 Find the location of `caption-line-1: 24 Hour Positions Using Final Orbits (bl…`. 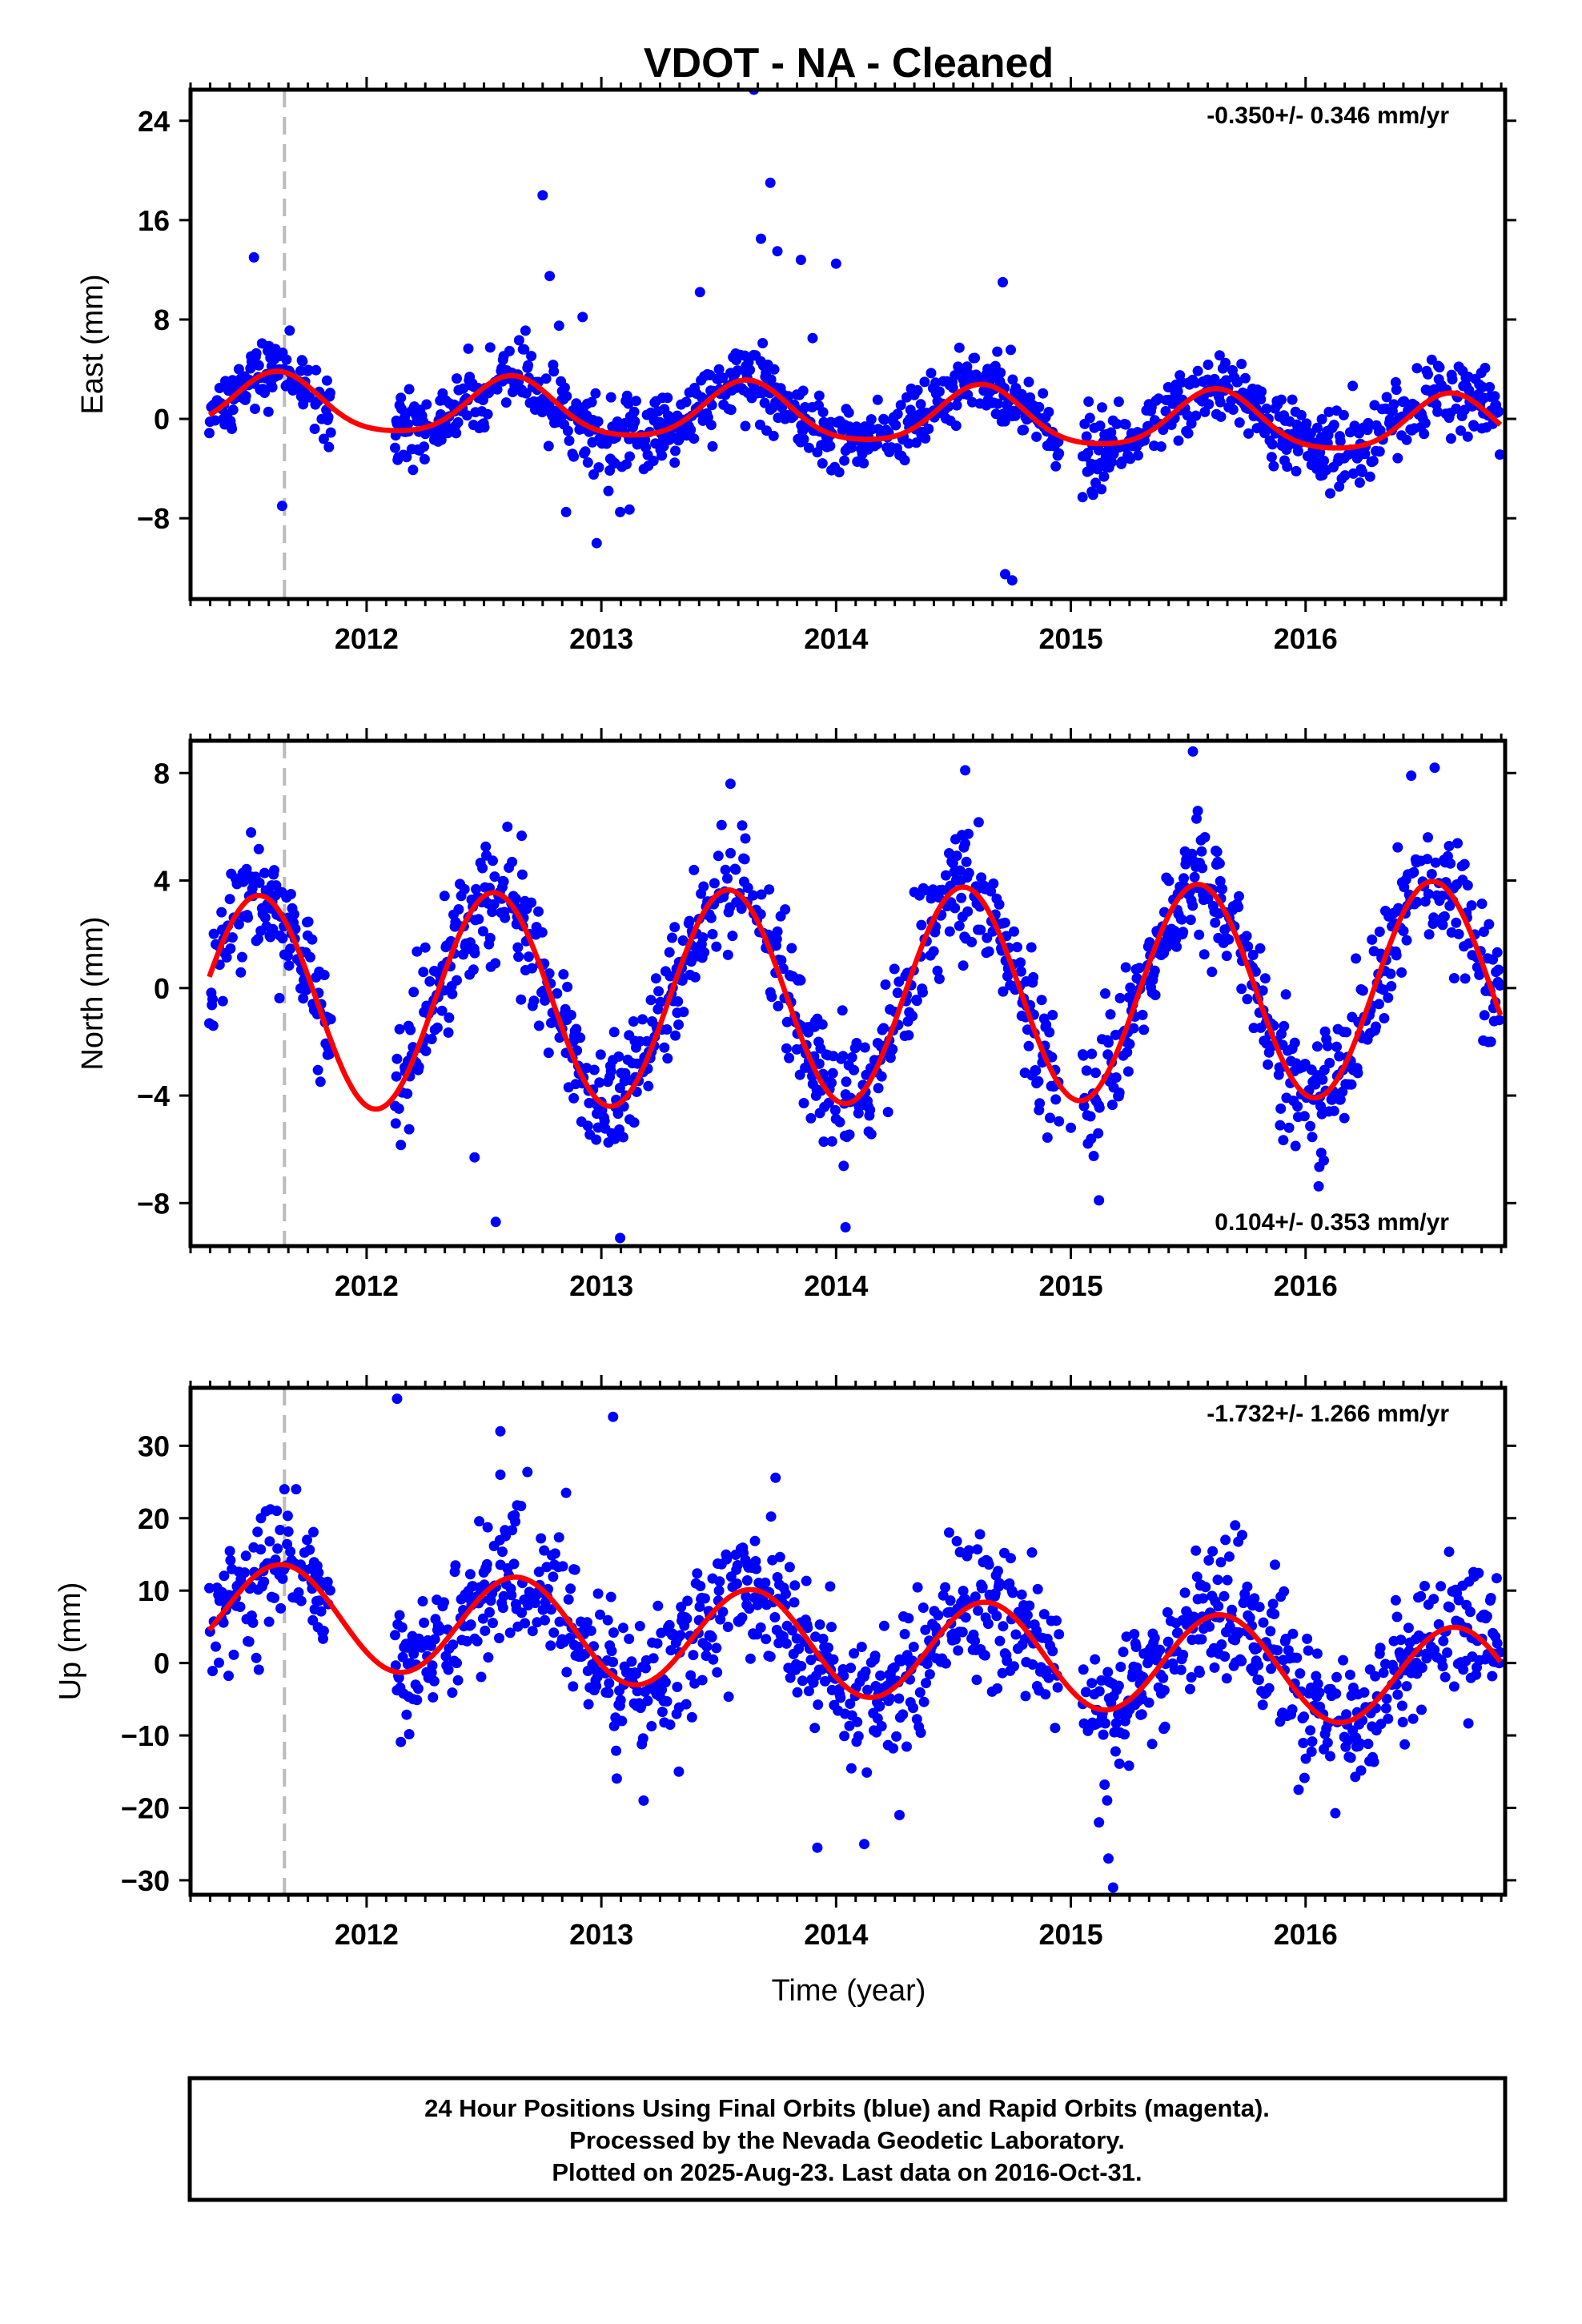

caption-line-1: 24 Hour Positions Using Final Orbits (bl… is located at coordinates (847, 2108).